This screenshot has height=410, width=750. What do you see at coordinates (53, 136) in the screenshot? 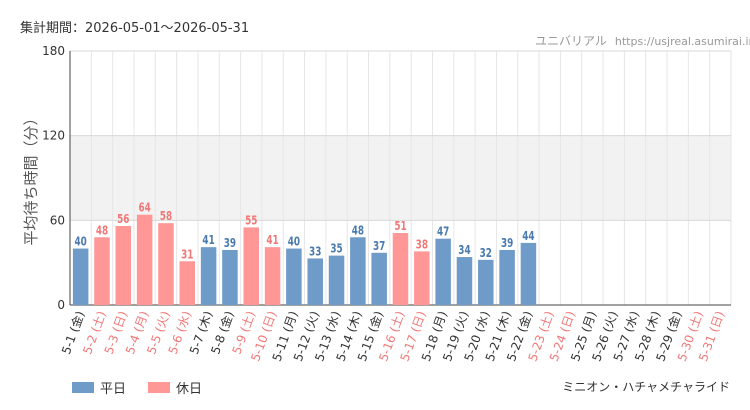
I see `y-tick-label: 120` at bounding box center [53, 136].